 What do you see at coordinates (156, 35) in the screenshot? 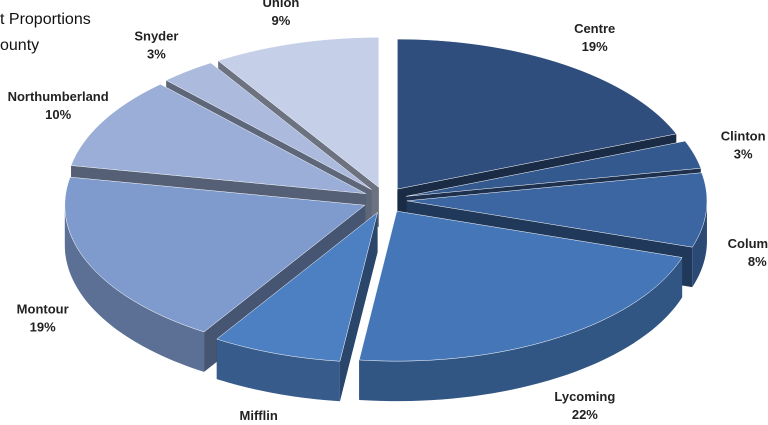
I see `slice-label: Snyder` at bounding box center [156, 35].